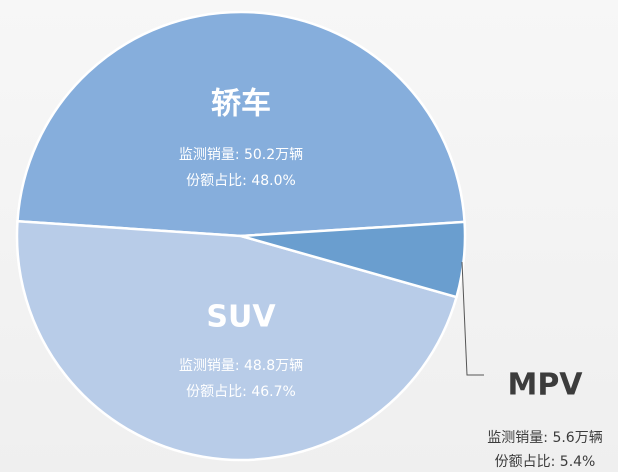 The height and width of the screenshot is (472, 618). I want to click on slice-label: MPV, so click(545, 385).